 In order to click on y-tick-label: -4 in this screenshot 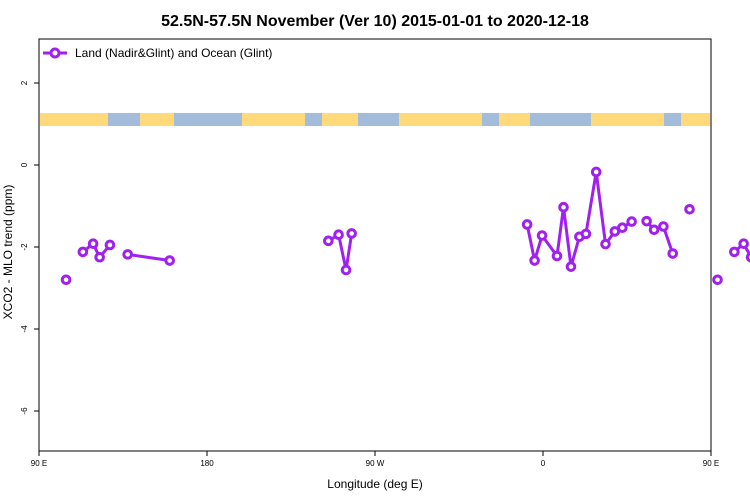, I will do `click(24, 329)`.